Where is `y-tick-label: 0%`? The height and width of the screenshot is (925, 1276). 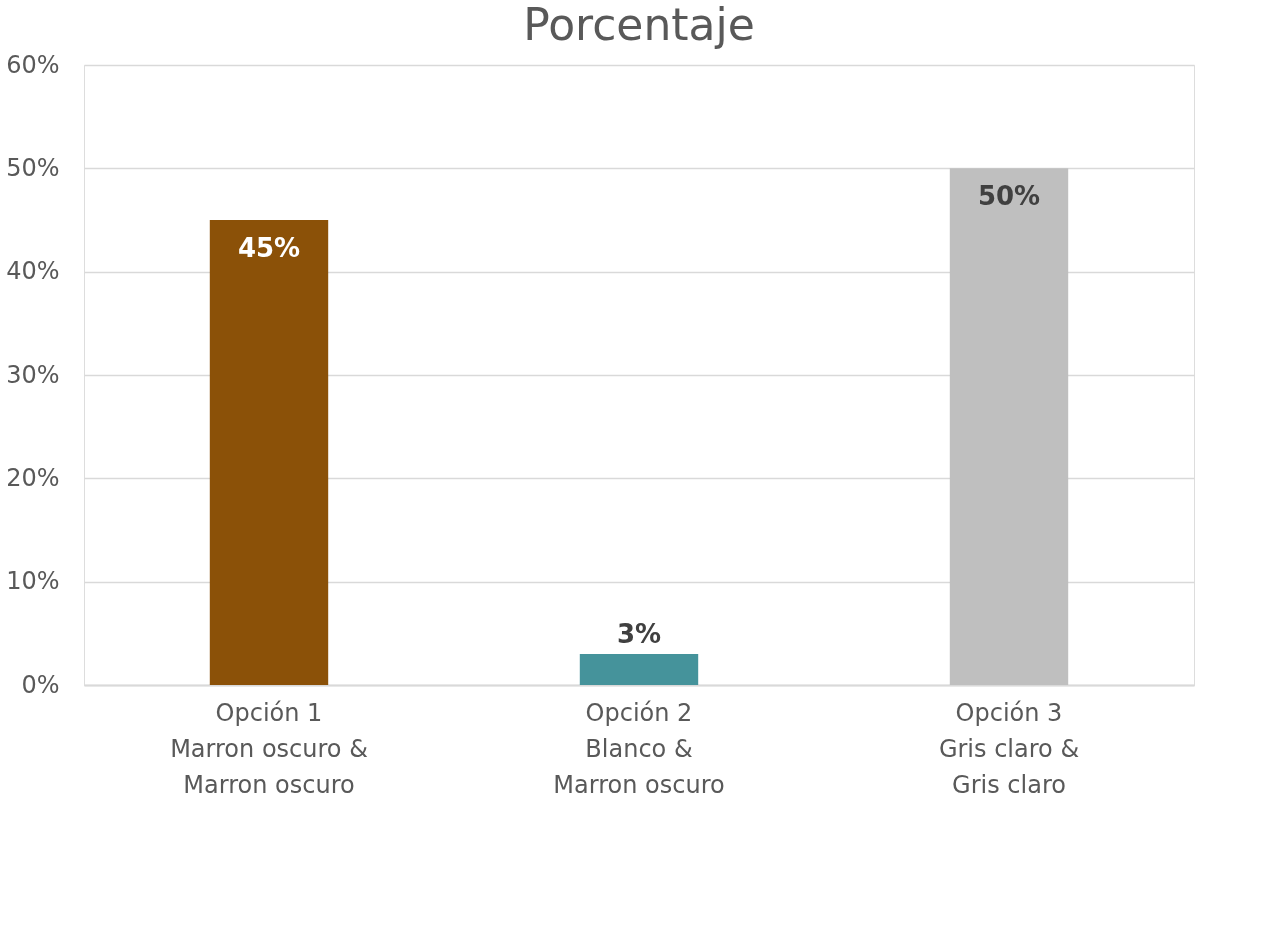 y-tick-label: 0% is located at coordinates (40, 684).